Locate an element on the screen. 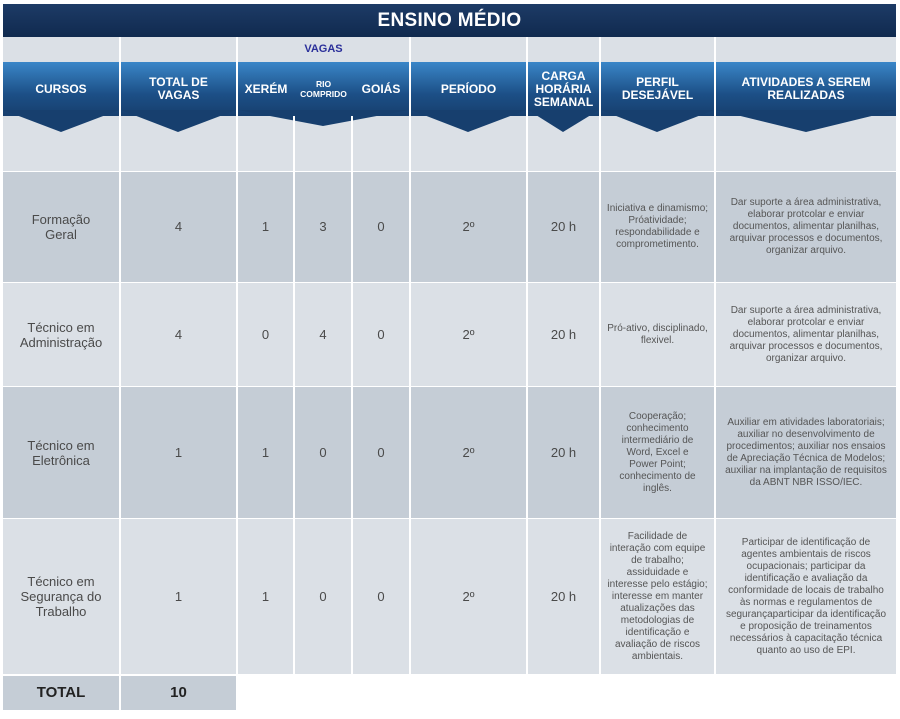  header-xerem: XERÉM is located at coordinates (266, 88).